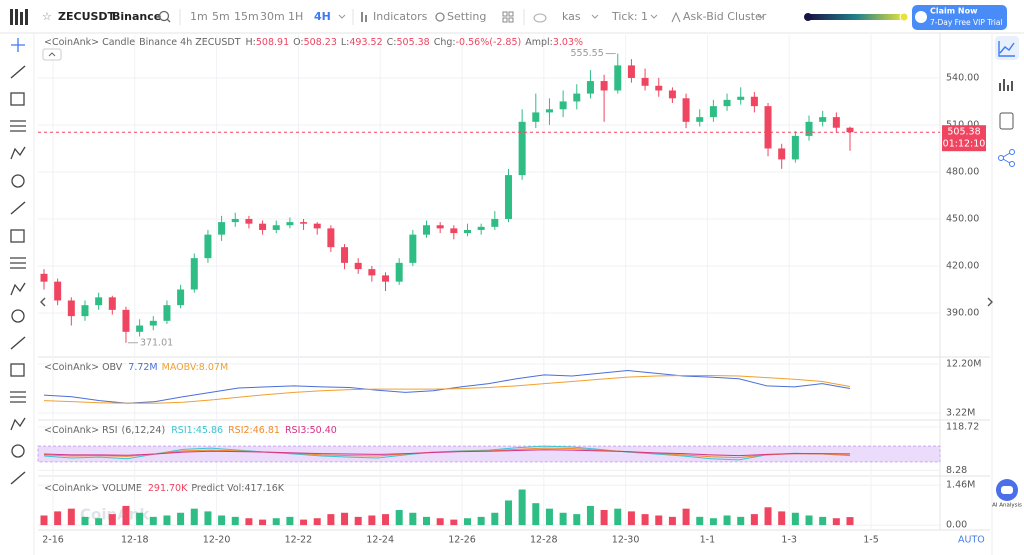 The height and width of the screenshot is (555, 1024). I want to click on maobv-value: MAOBV:8.07M, so click(195, 367).